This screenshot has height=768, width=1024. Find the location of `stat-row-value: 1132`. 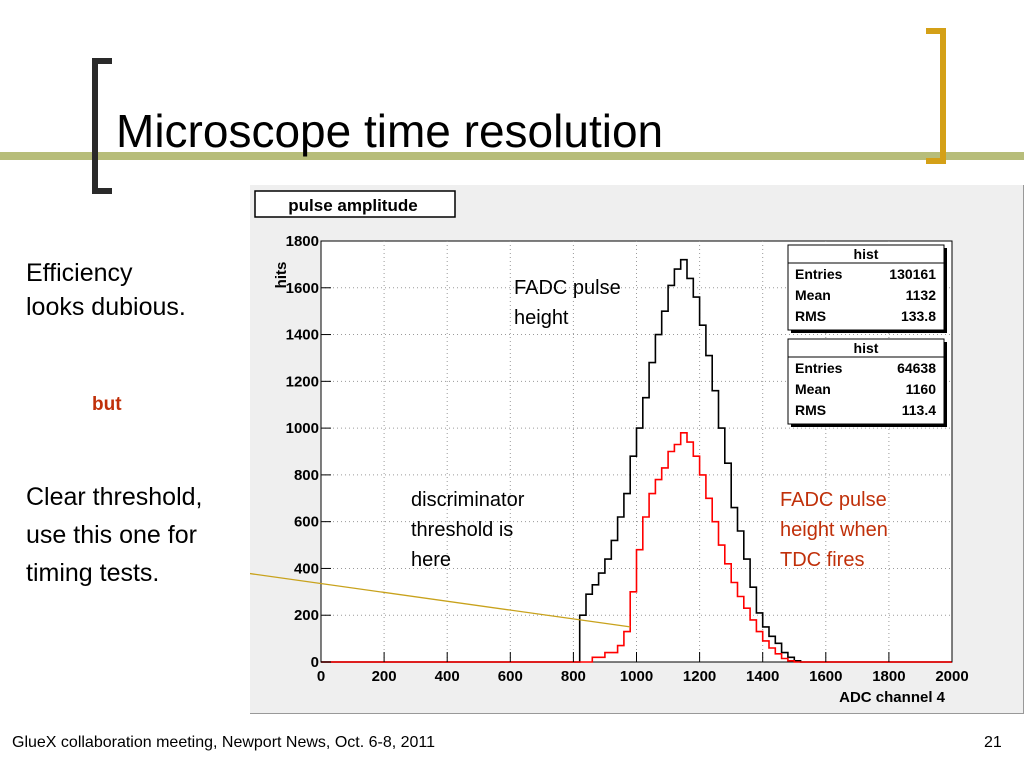

stat-row-value: 1132 is located at coordinates (921, 295).